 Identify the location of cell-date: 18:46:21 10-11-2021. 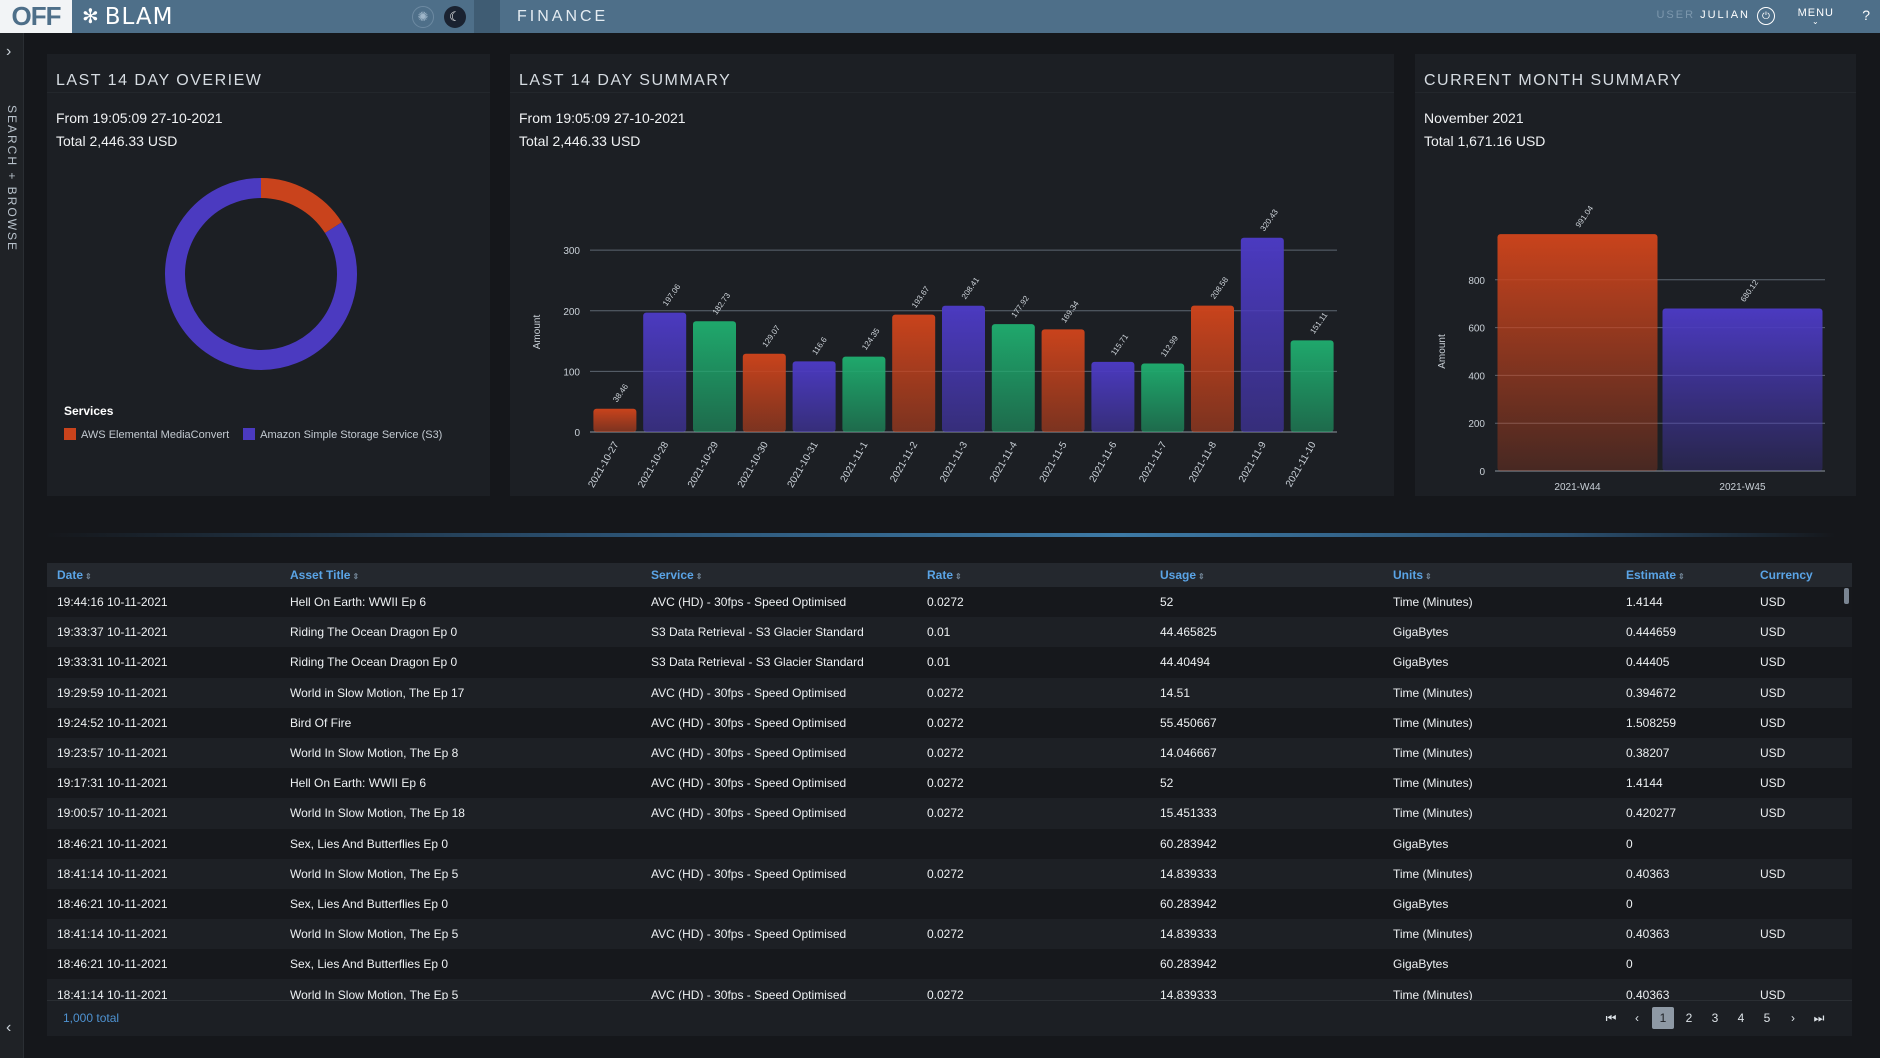
(163, 964).